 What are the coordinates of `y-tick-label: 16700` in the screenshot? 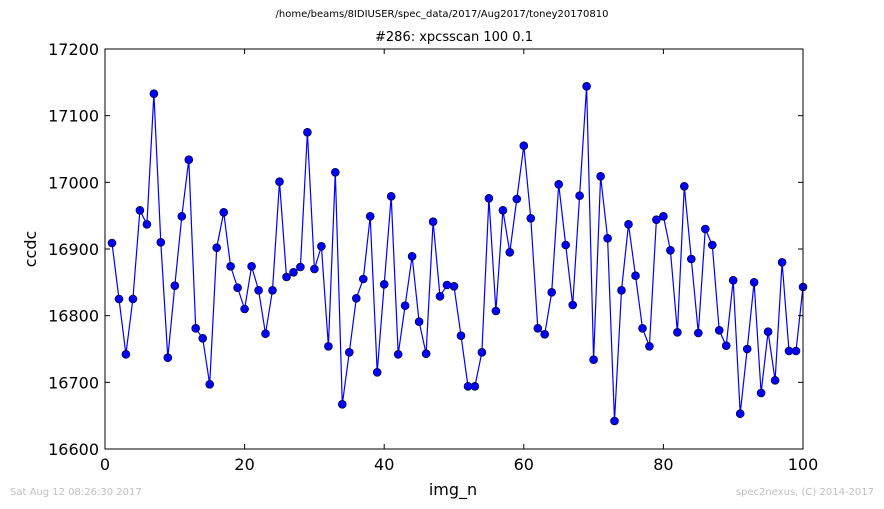 It's located at (73, 382).